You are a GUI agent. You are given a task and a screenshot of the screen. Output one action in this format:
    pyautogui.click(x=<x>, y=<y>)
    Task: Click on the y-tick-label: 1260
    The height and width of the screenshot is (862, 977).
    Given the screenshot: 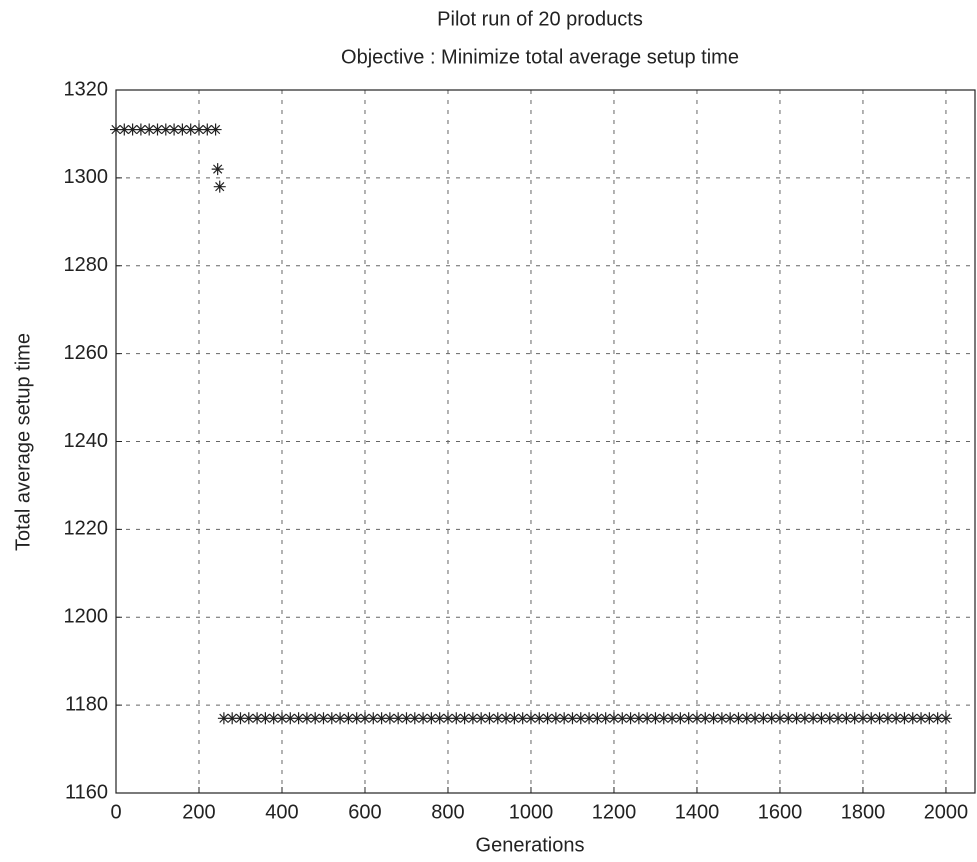 What is the action you would take?
    pyautogui.click(x=86, y=353)
    